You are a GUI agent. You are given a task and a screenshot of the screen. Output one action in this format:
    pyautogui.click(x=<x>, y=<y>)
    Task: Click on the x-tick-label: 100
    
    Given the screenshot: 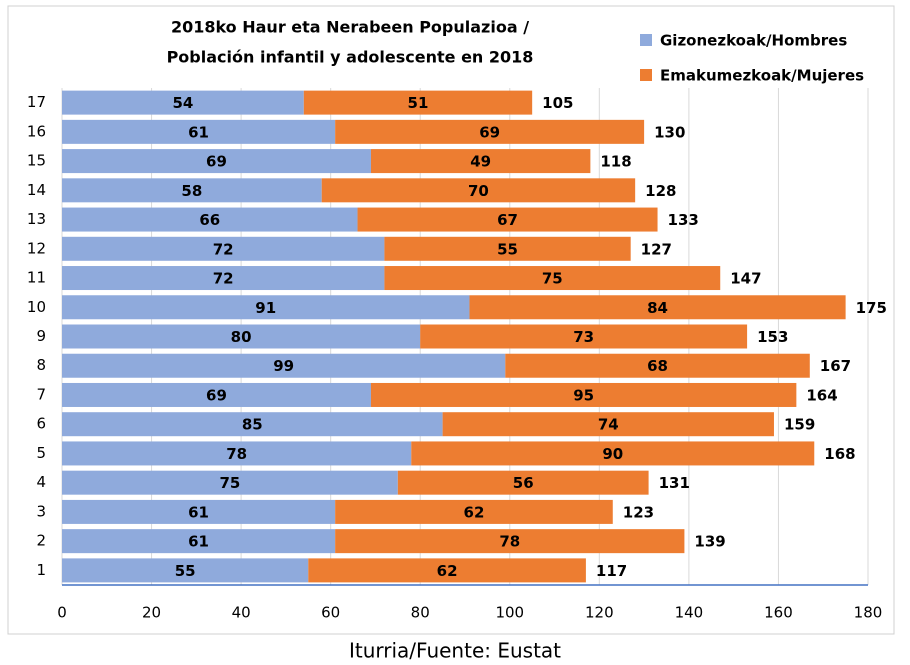 What is the action you would take?
    pyautogui.click(x=509, y=613)
    